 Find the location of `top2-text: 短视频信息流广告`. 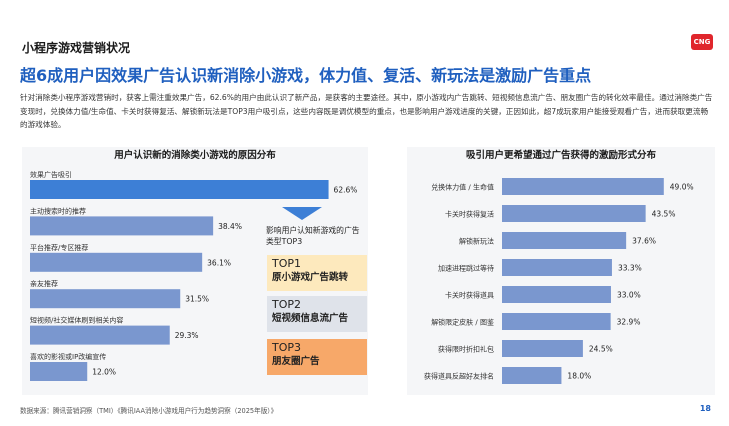

top2-text: 短视频信息流广告 is located at coordinates (310, 318).